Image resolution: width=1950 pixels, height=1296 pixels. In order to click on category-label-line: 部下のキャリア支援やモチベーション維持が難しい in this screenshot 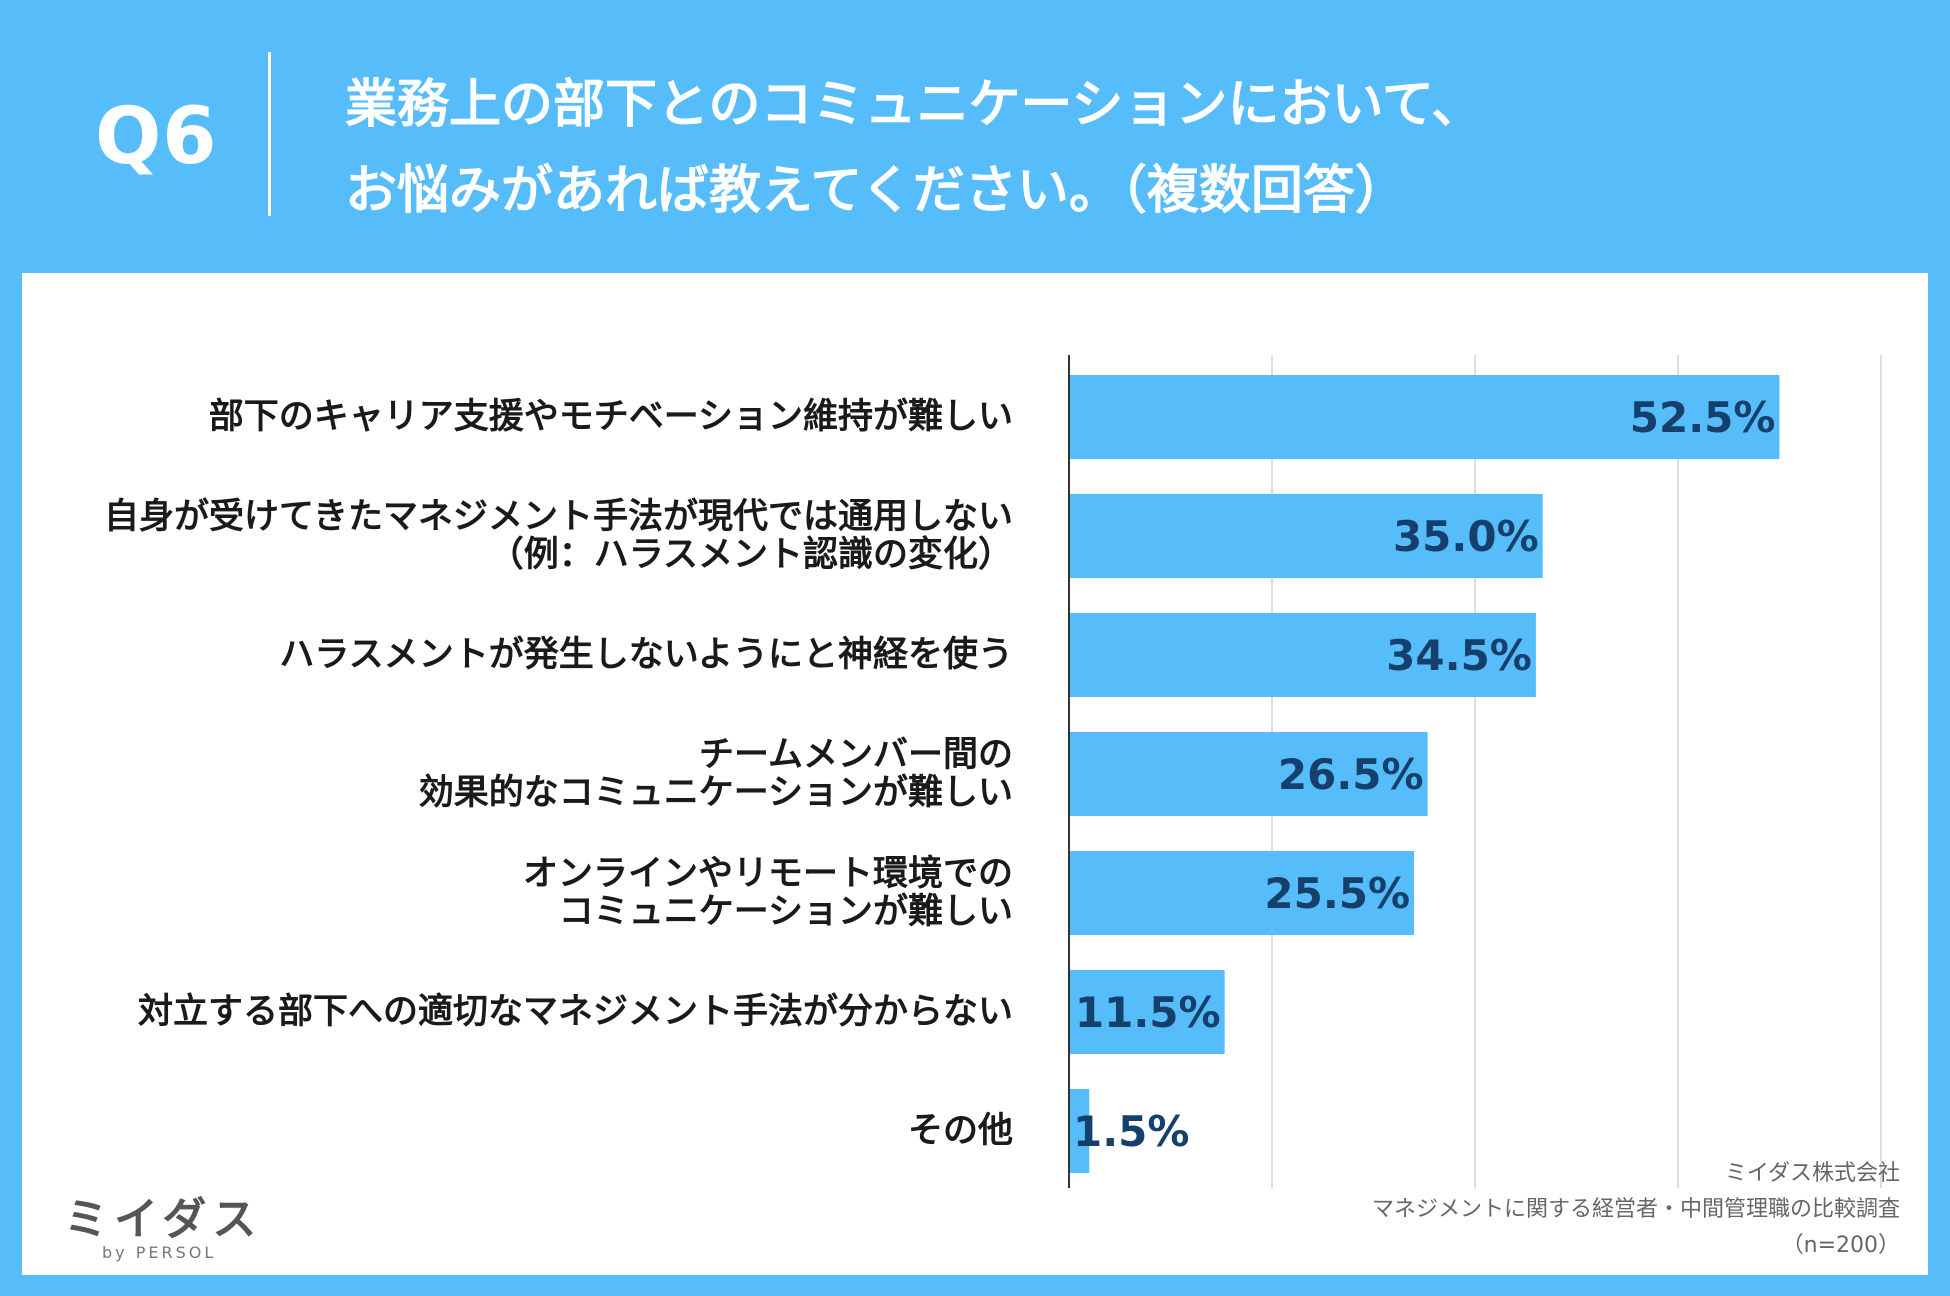, I will do `click(610, 417)`.